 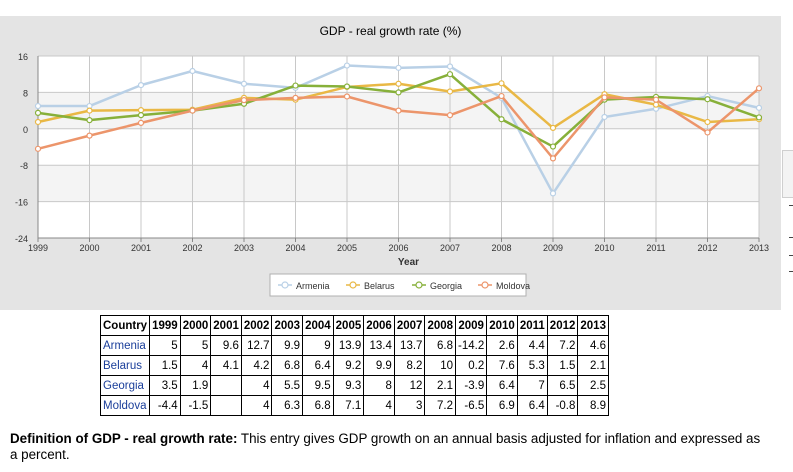 What do you see at coordinates (562, 345) in the screenshot?
I see `table-cell: 7.2` at bounding box center [562, 345].